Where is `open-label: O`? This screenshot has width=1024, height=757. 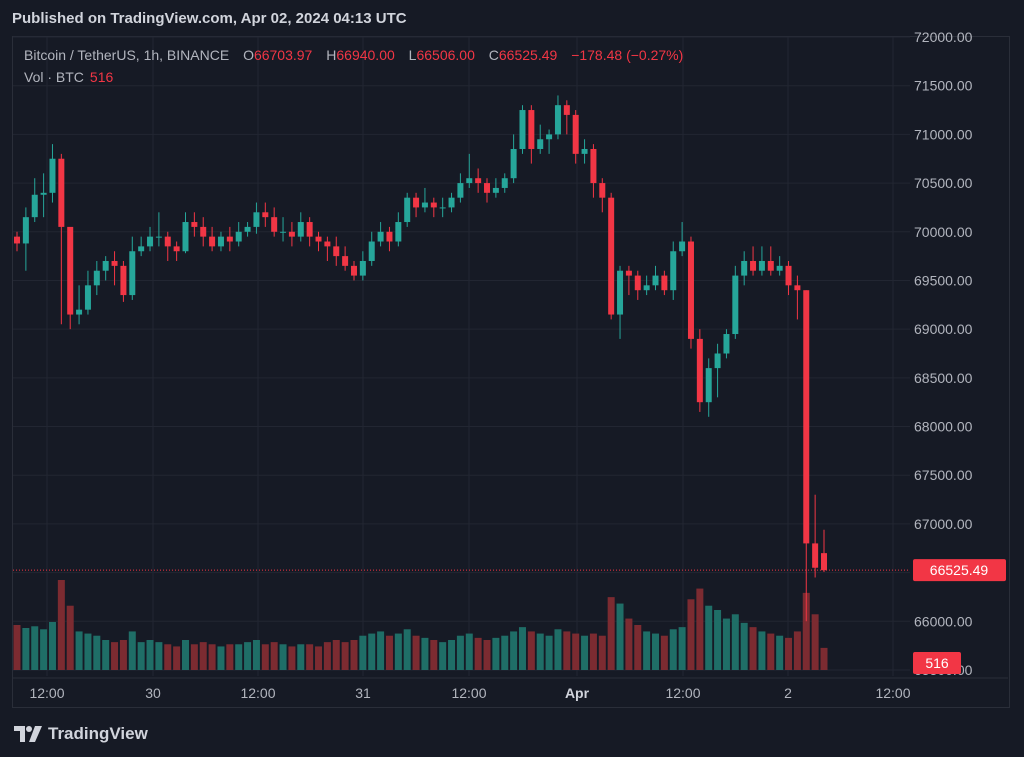
open-label: O is located at coordinates (248, 55).